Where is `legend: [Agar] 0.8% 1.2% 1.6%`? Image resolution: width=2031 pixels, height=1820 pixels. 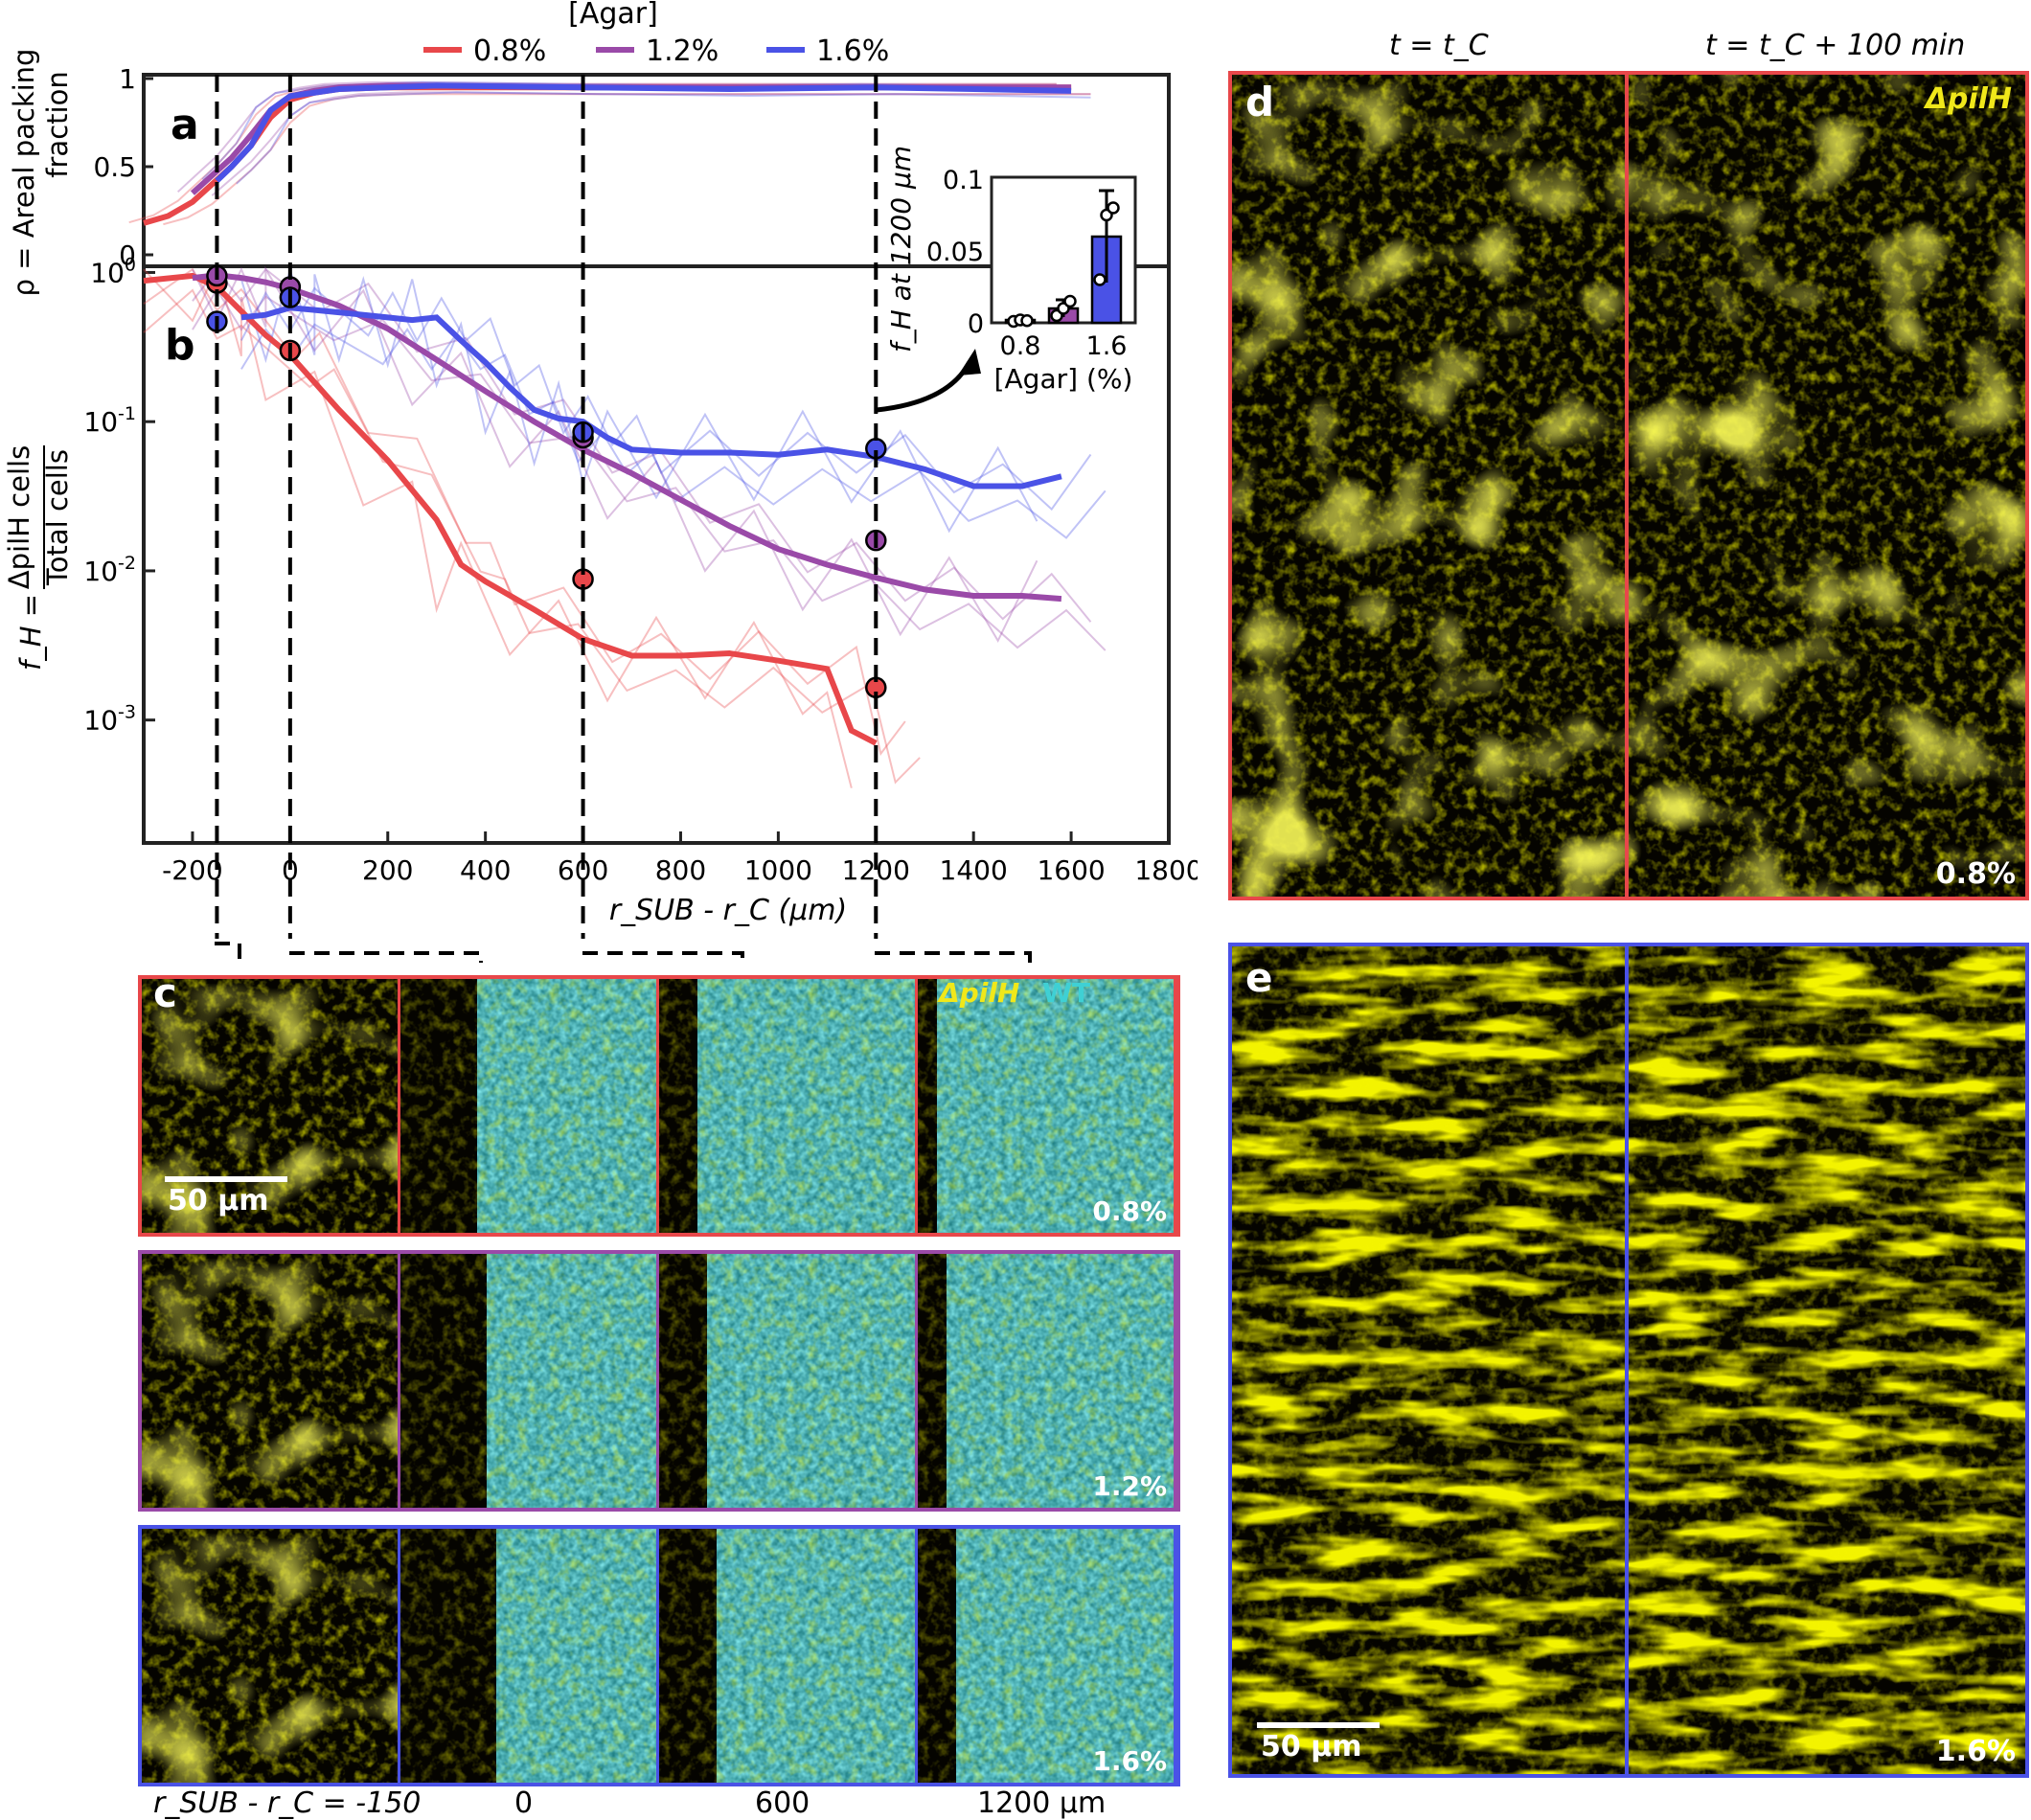
legend: [Agar] 0.8% 1.2% 1.6% is located at coordinates (656, 34).